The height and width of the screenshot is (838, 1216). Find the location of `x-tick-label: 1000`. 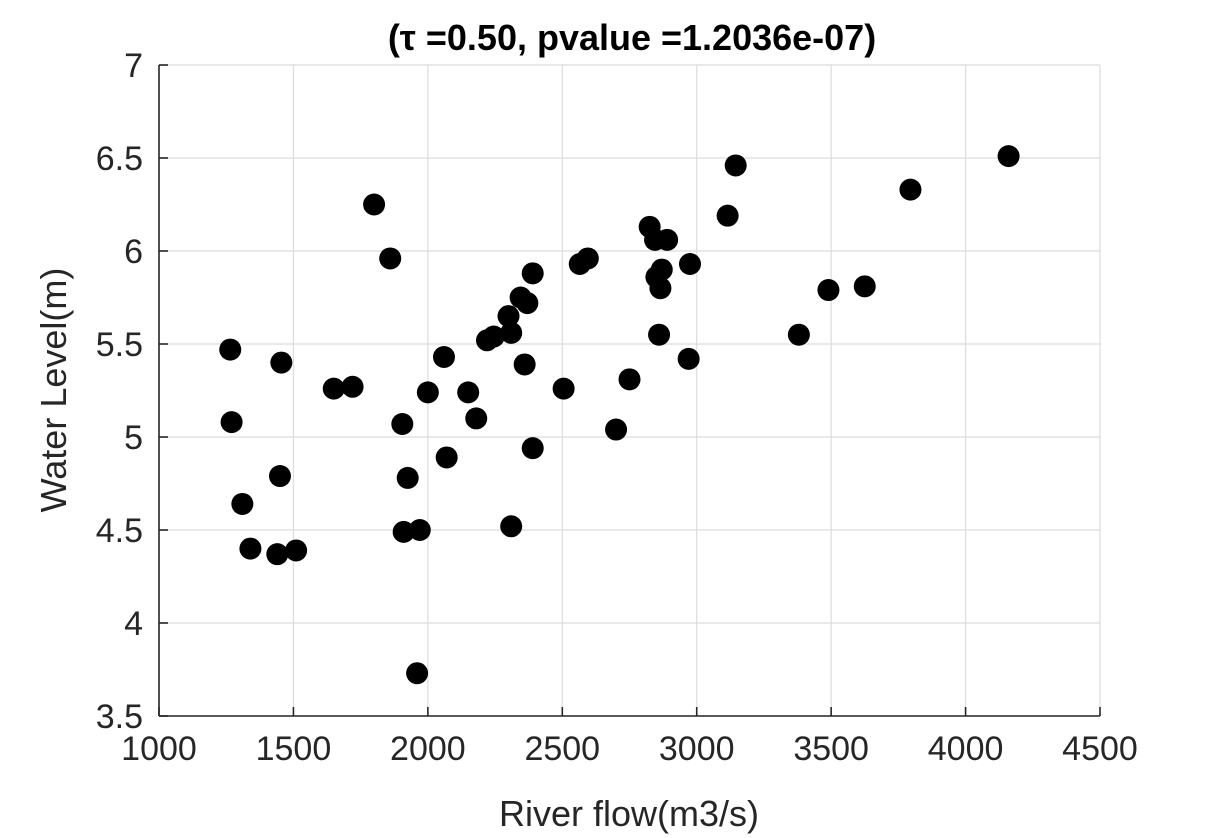

x-tick-label: 1000 is located at coordinates (159, 749).